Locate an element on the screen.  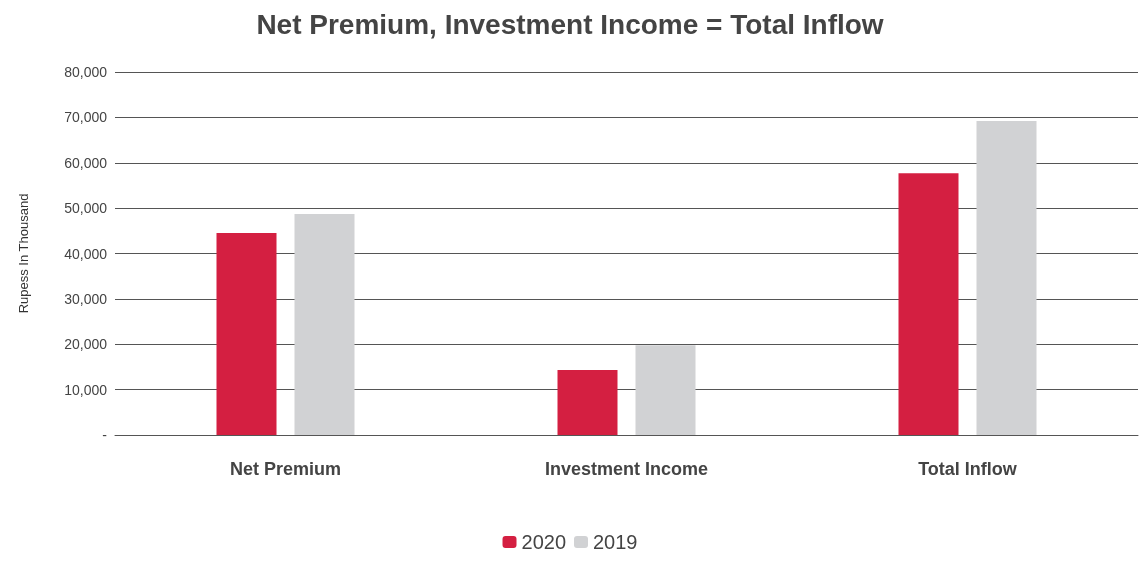
y-tick-label: - is located at coordinates (105, 435).